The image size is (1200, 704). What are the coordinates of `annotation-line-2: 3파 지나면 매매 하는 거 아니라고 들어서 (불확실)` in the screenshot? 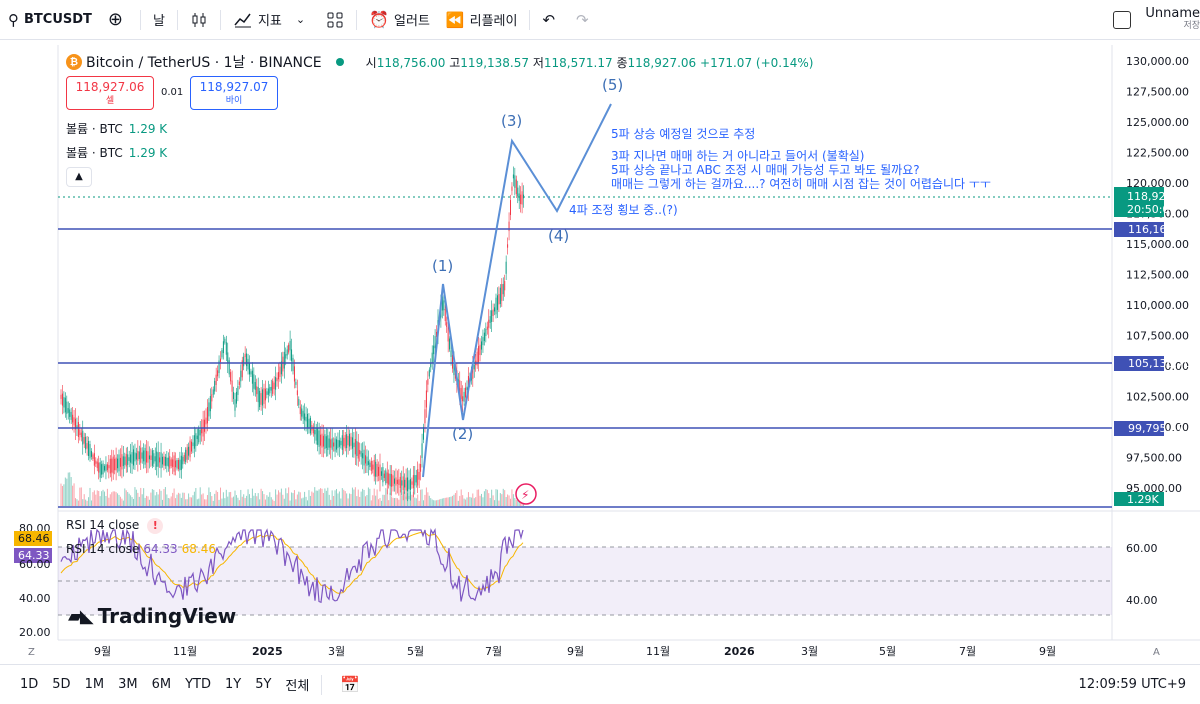 It's located at (737, 156).